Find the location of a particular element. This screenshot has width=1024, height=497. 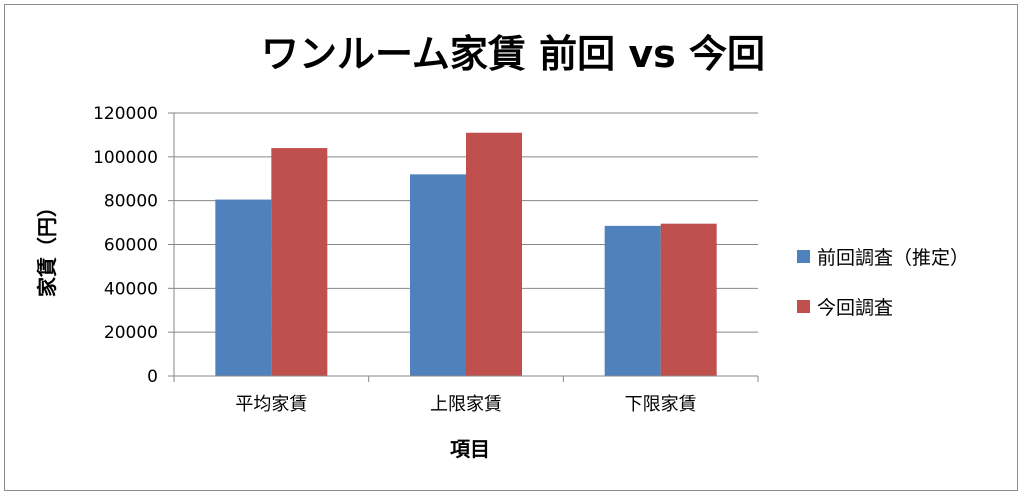

x-category-label: 上限家賃 is located at coordinates (466, 404).